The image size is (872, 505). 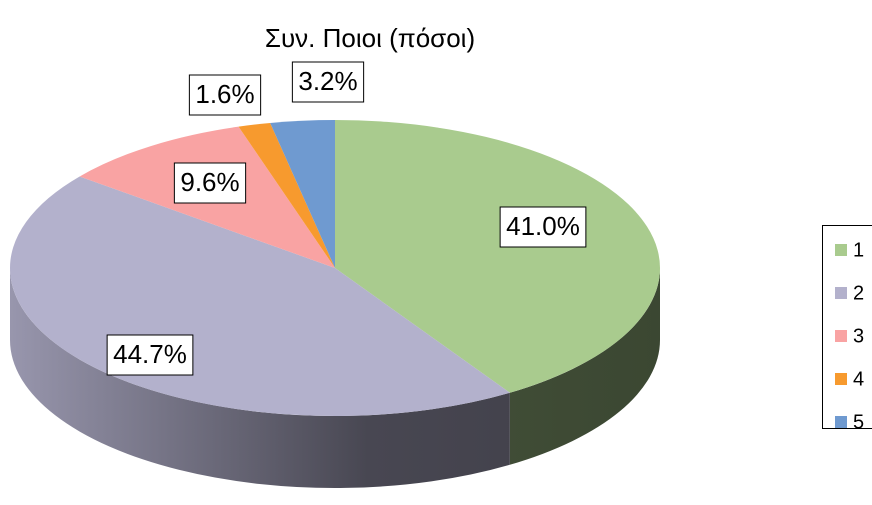 I want to click on data-label: 41.0%, so click(x=543, y=227).